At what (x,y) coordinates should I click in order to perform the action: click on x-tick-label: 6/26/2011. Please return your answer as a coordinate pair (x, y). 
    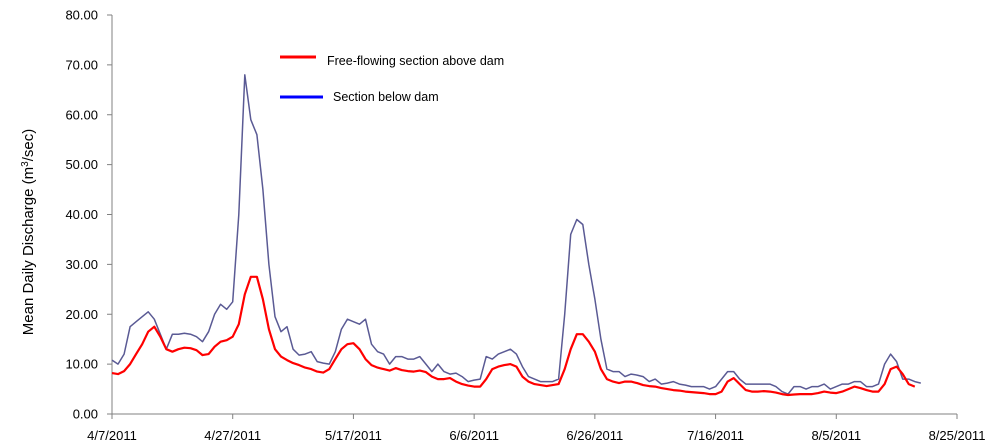
    Looking at the image, I should click on (594, 435).